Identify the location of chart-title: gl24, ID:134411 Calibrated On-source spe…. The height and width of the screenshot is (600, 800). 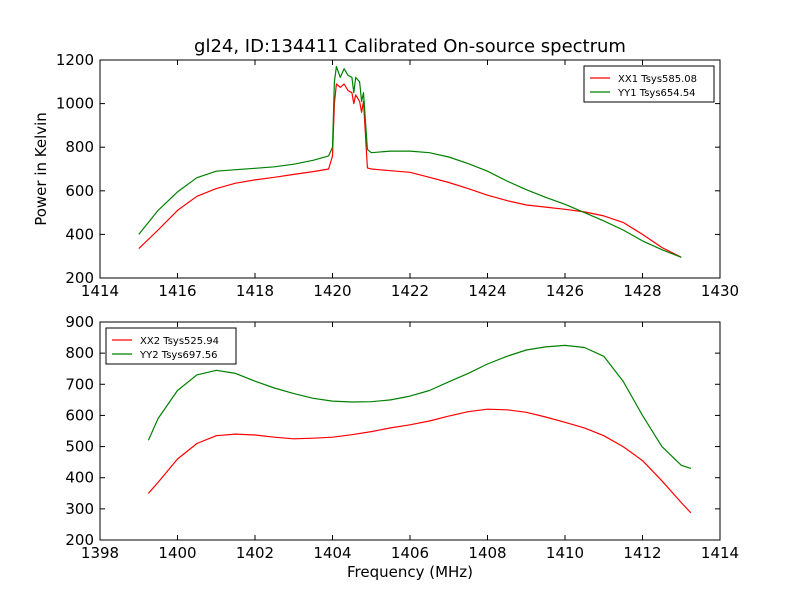
(410, 46).